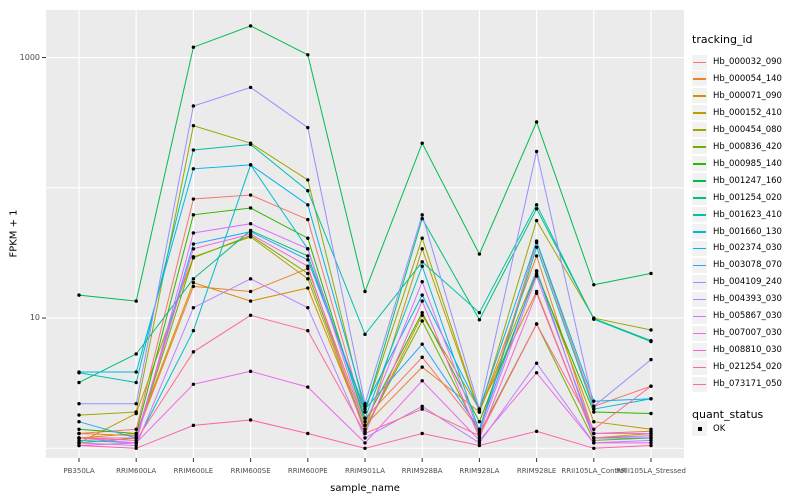  I want to click on legend-entry-Hb_008810_030: Hb_008810_030, so click(737, 350).